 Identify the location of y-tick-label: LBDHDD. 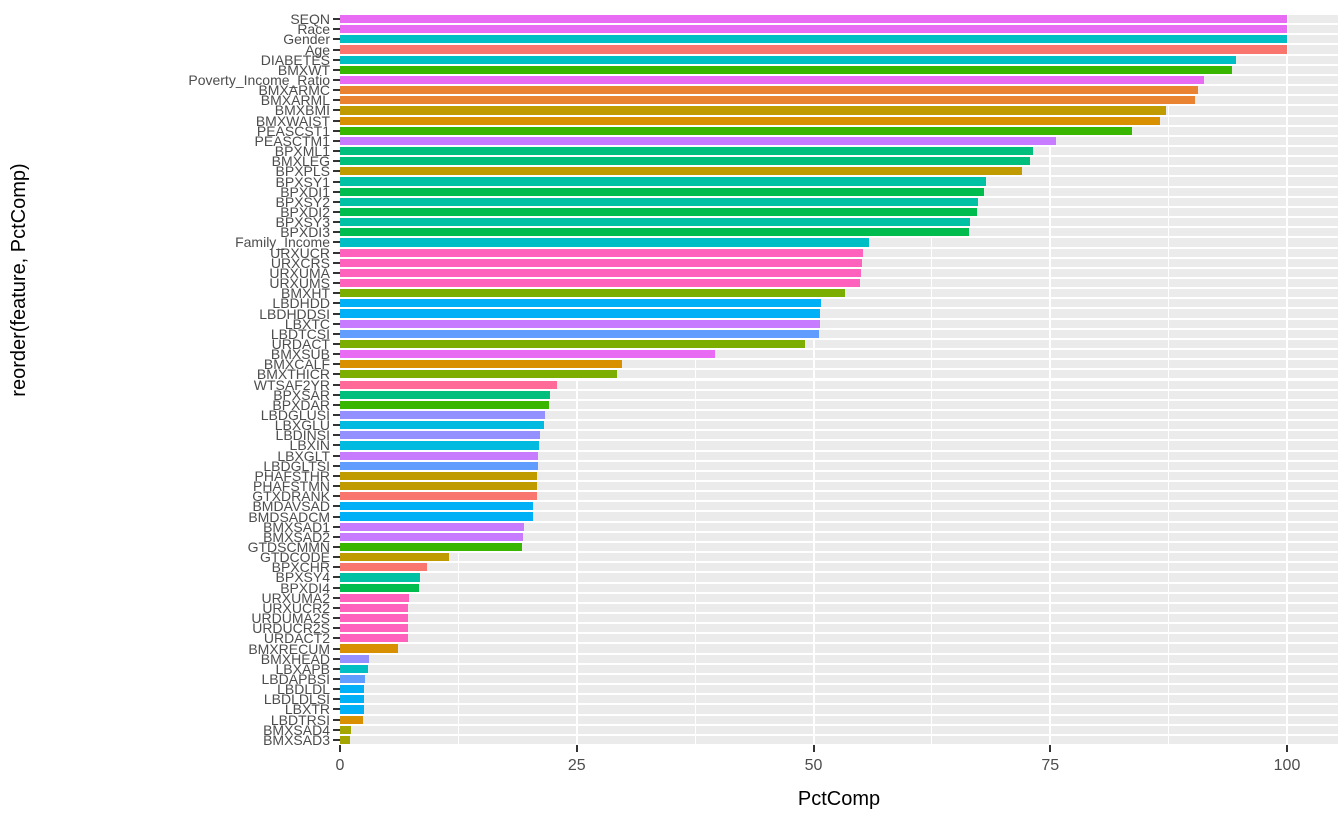
(301, 303).